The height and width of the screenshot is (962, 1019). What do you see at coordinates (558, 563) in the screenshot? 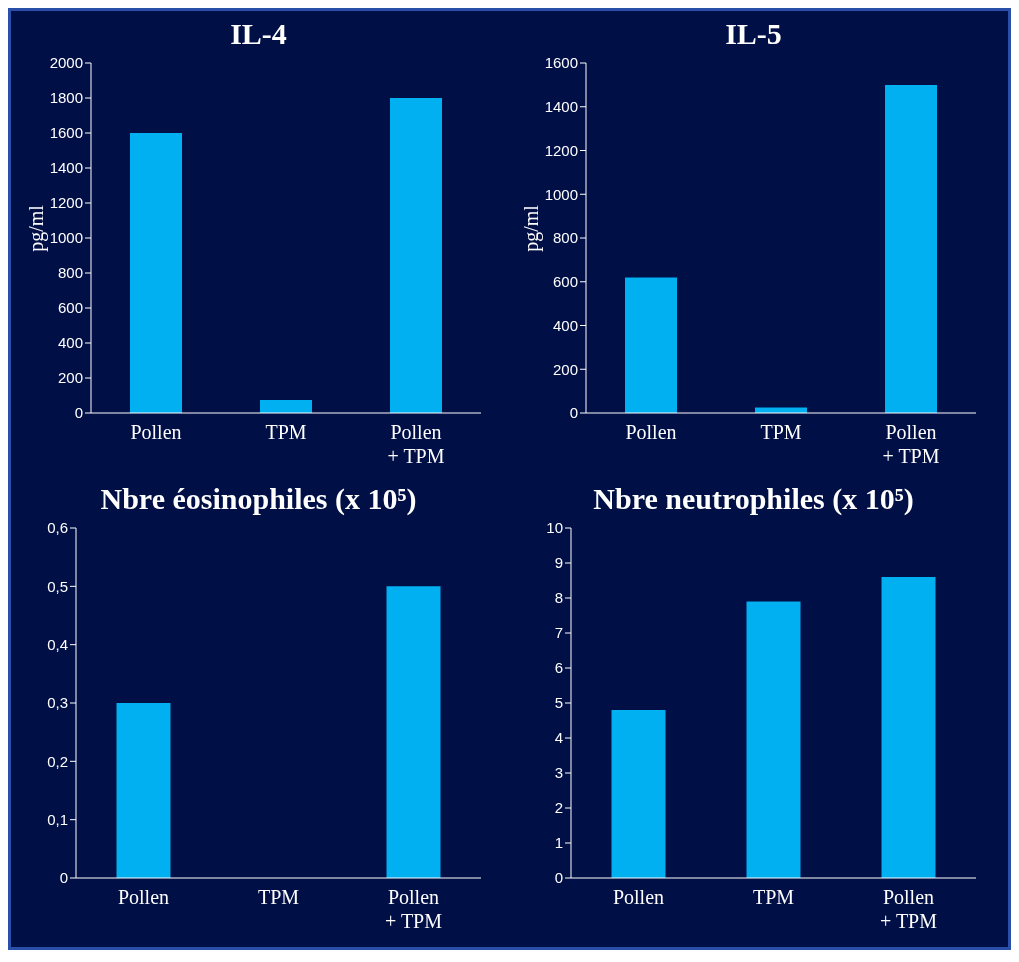
I see `y-tick-label: 9` at bounding box center [558, 563].